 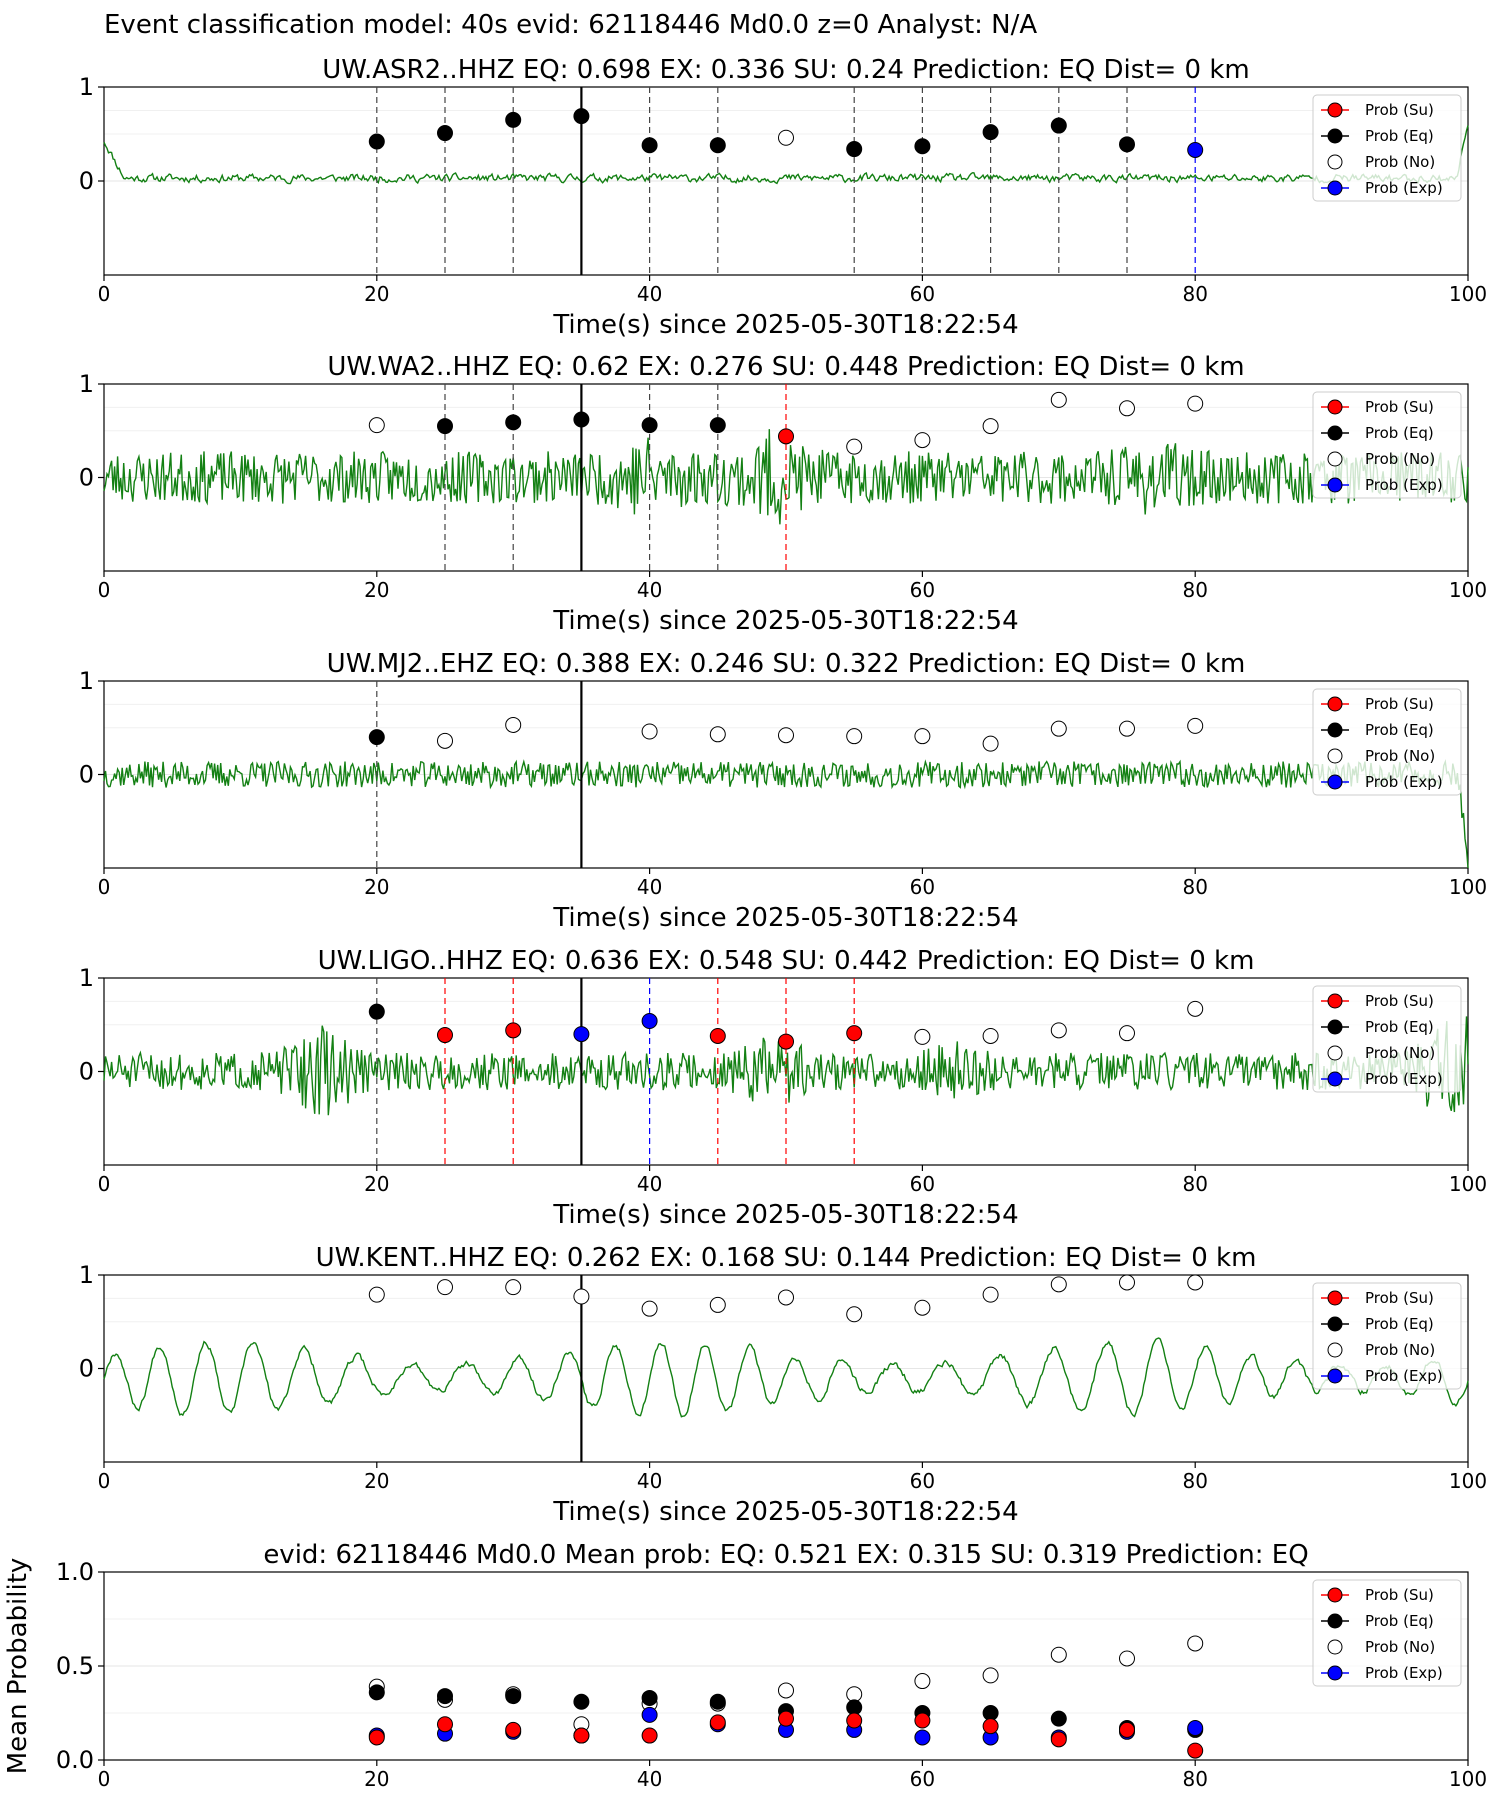 What do you see at coordinates (1377, 1027) in the screenshot?
I see `legend-entry-eq: Prob (Eq)` at bounding box center [1377, 1027].